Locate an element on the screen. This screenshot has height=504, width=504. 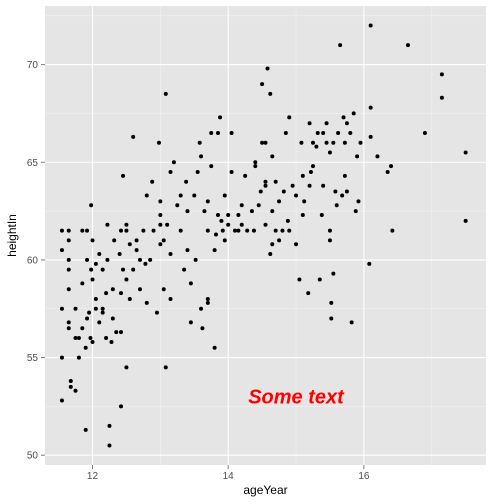
x-tick-label: 16 is located at coordinates (364, 476).